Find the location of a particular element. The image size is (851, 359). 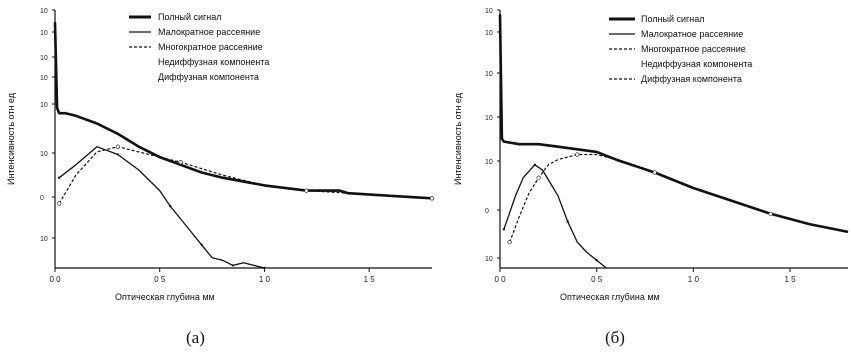

panel-label-a: (а) is located at coordinates (195, 337).